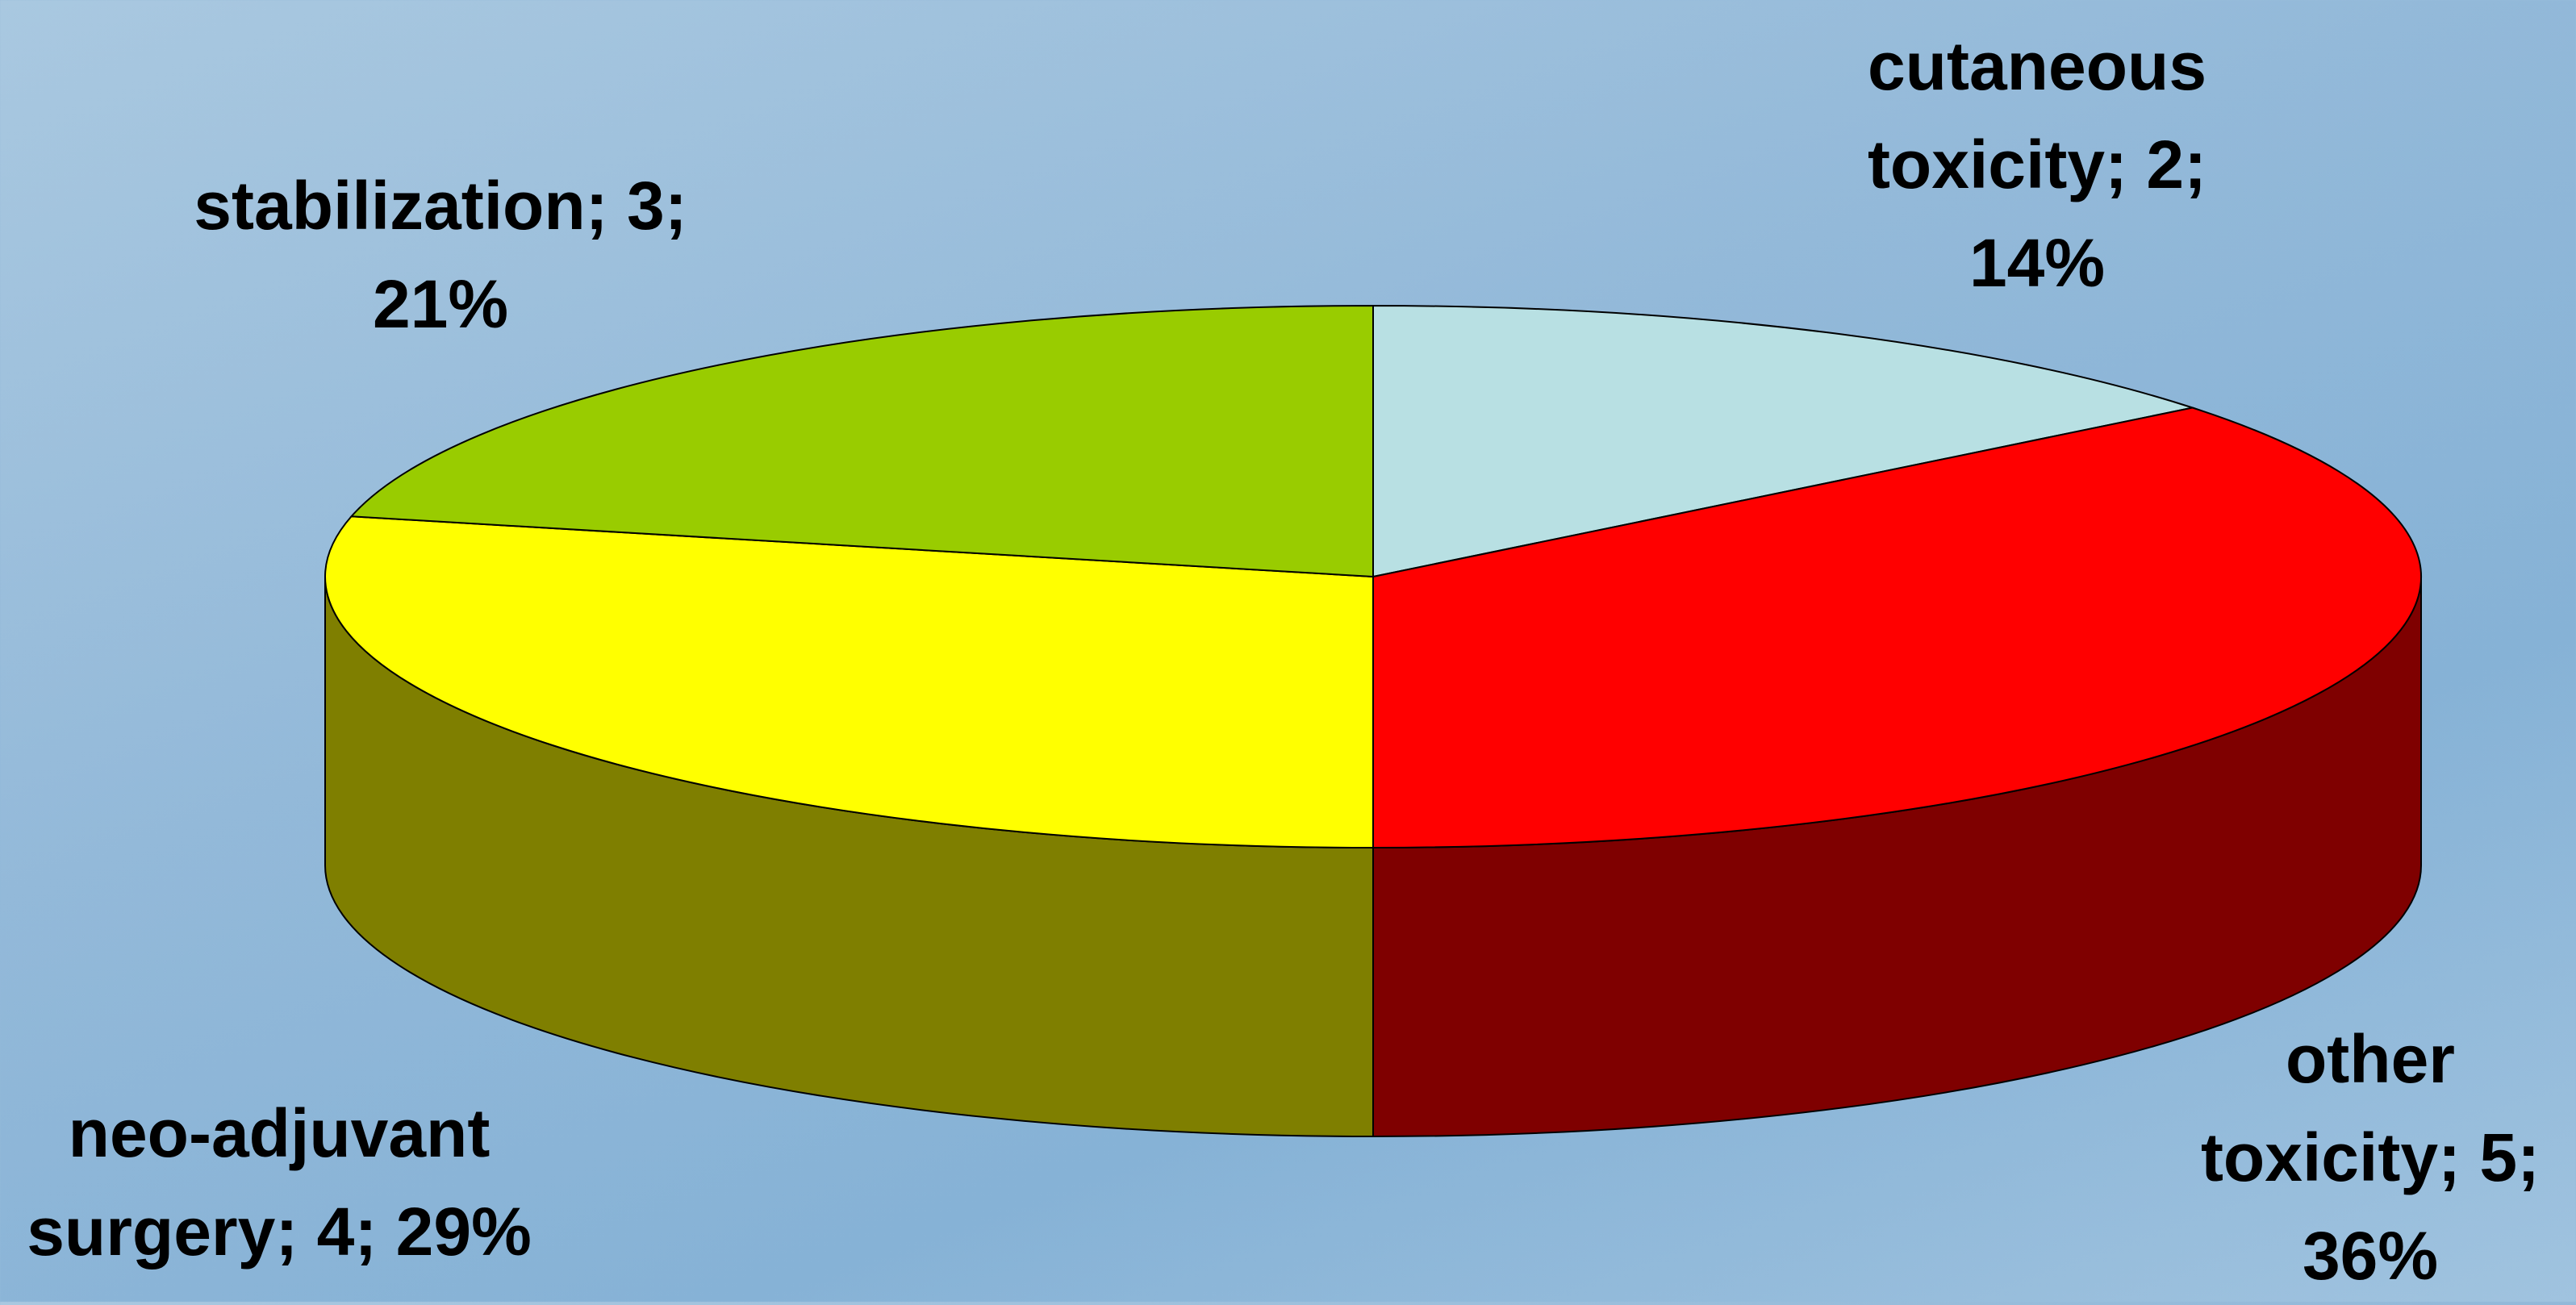 Image resolution: width=2576 pixels, height=1305 pixels. What do you see at coordinates (2370, 1157) in the screenshot?
I see `data-label: other toxicity; 5; 36%` at bounding box center [2370, 1157].